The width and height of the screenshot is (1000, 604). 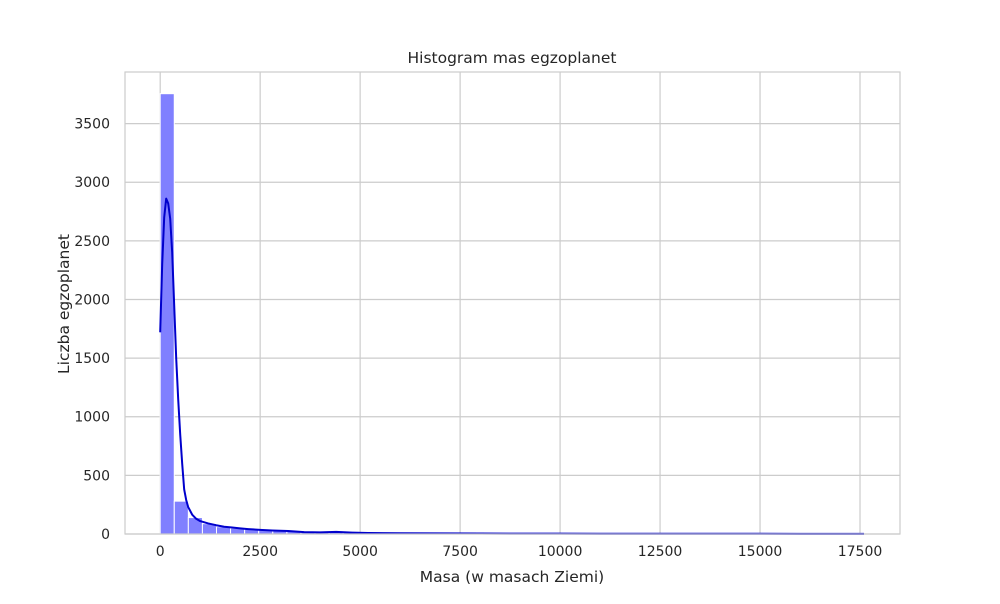 I want to click on y-tick-label: 3000, so click(x=92, y=183).